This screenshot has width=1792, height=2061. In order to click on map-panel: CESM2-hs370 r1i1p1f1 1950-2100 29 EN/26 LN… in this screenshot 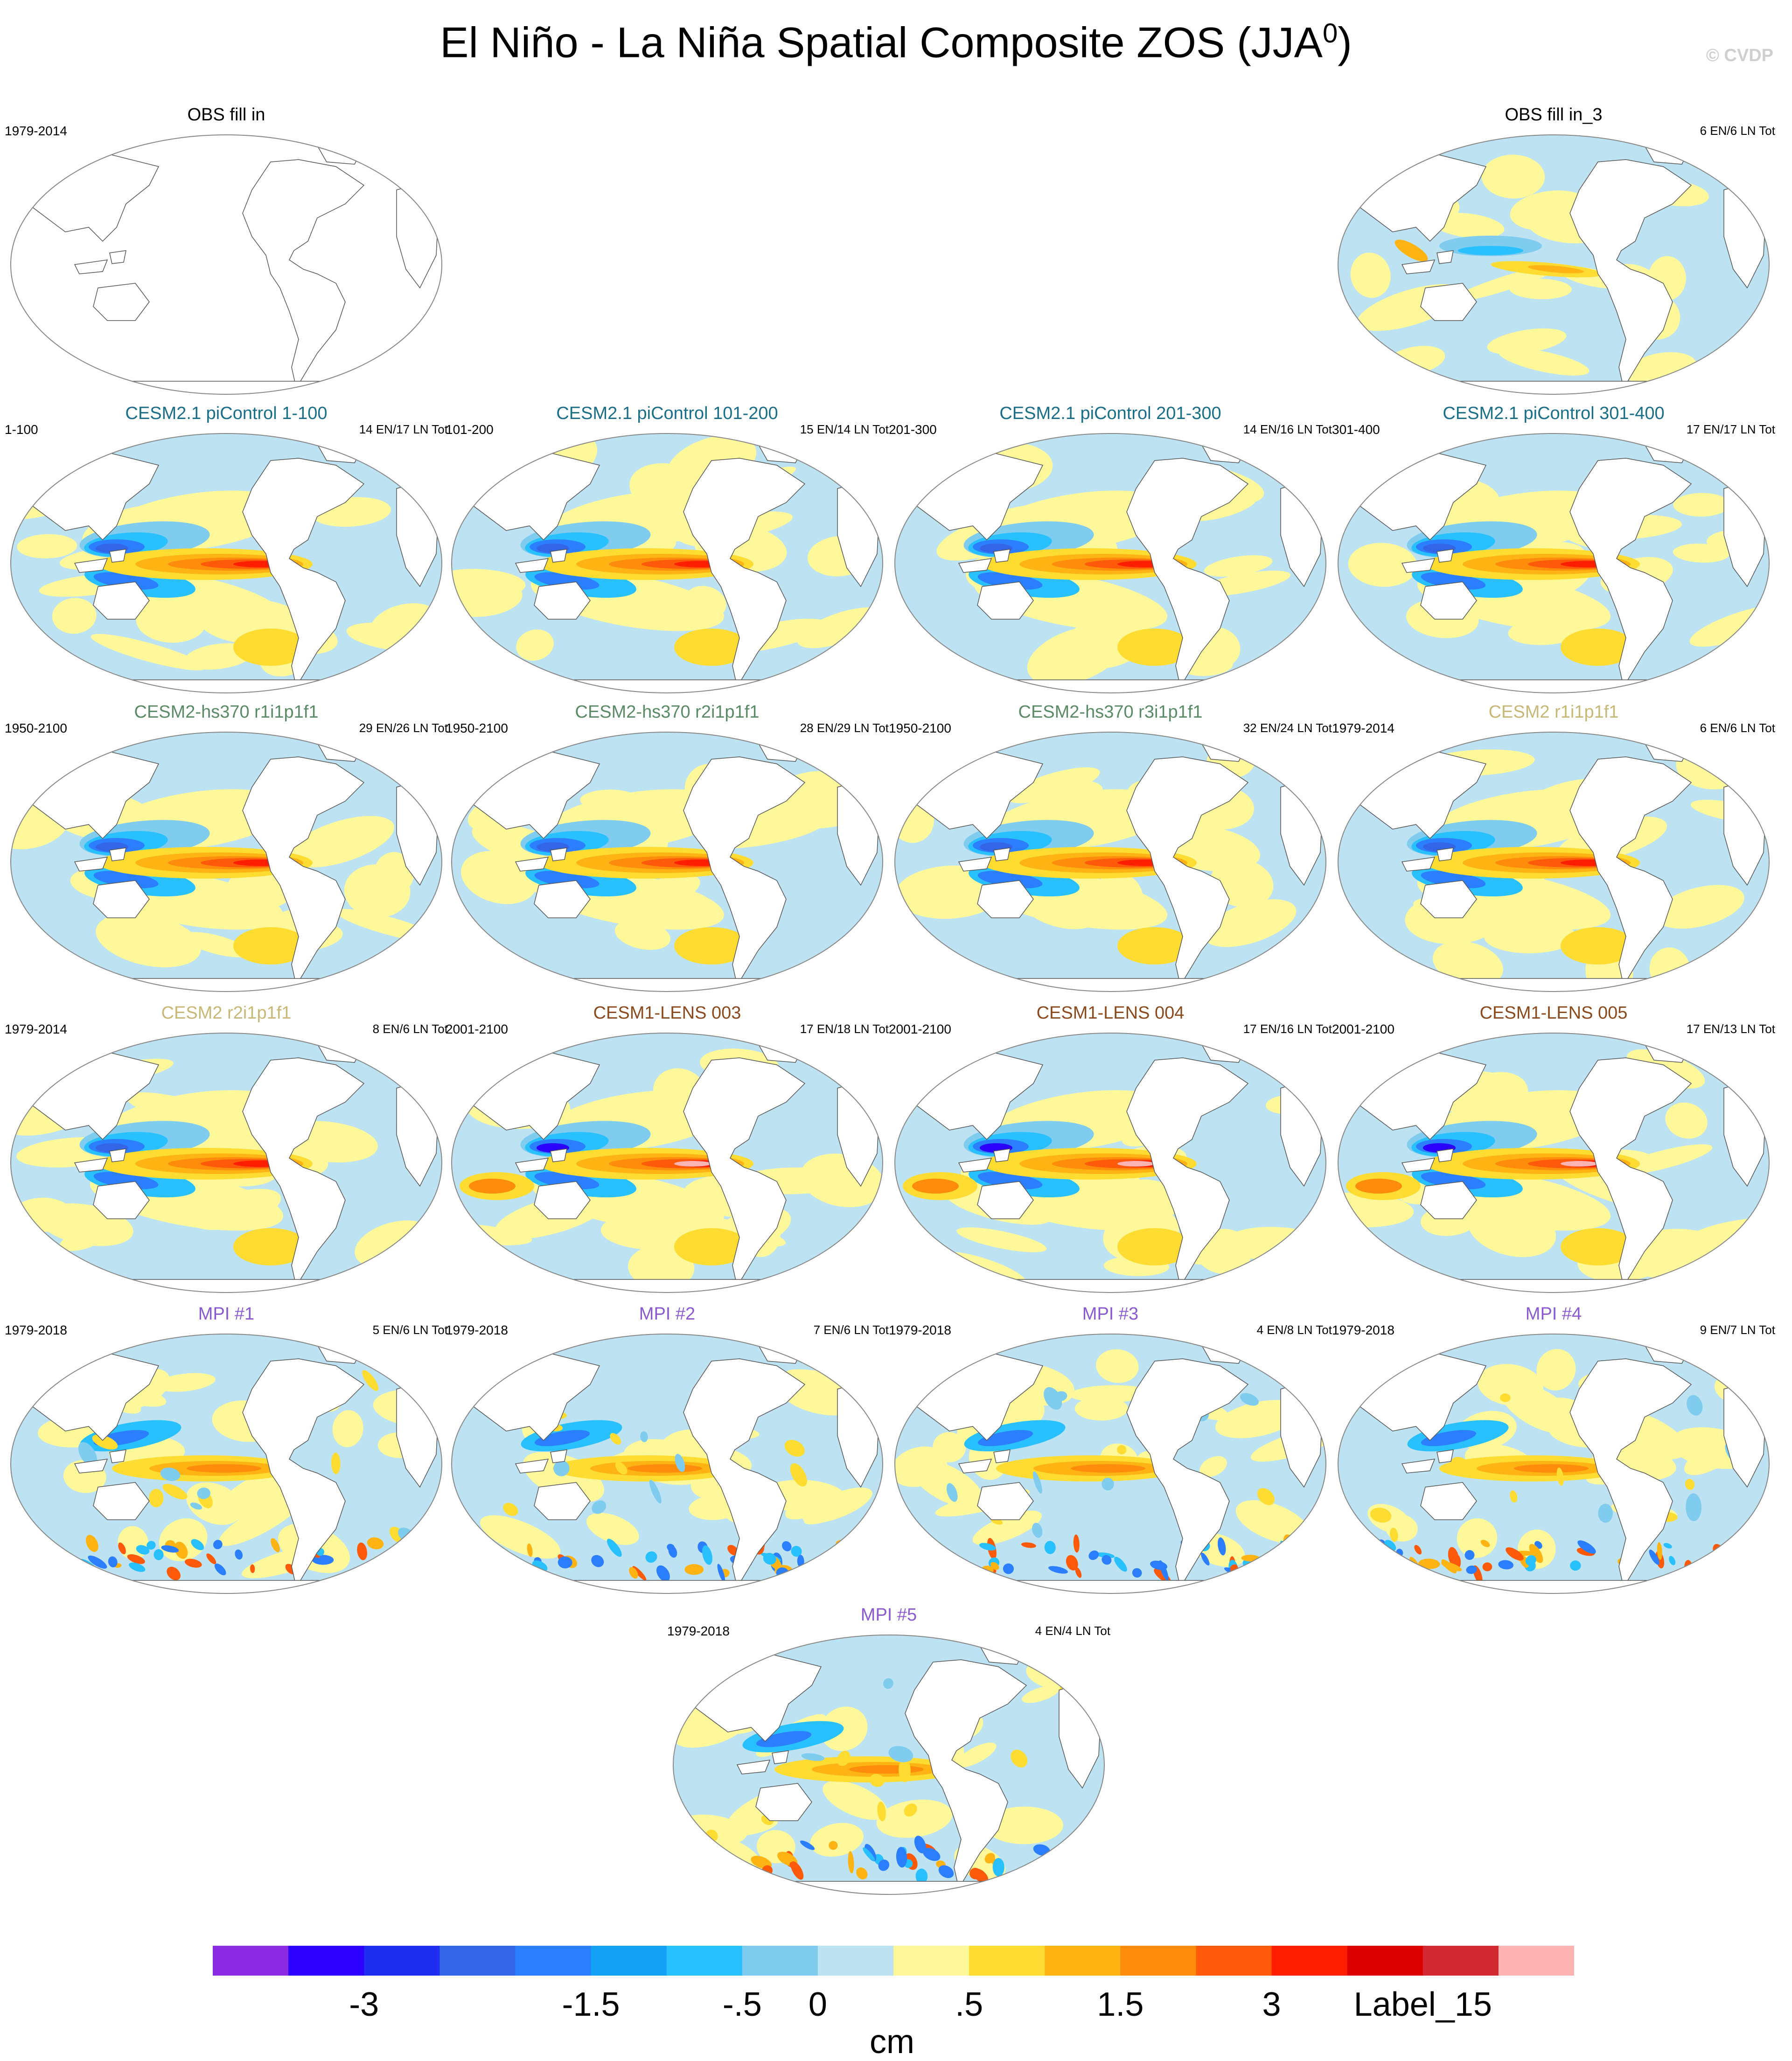, I will do `click(226, 847)`.